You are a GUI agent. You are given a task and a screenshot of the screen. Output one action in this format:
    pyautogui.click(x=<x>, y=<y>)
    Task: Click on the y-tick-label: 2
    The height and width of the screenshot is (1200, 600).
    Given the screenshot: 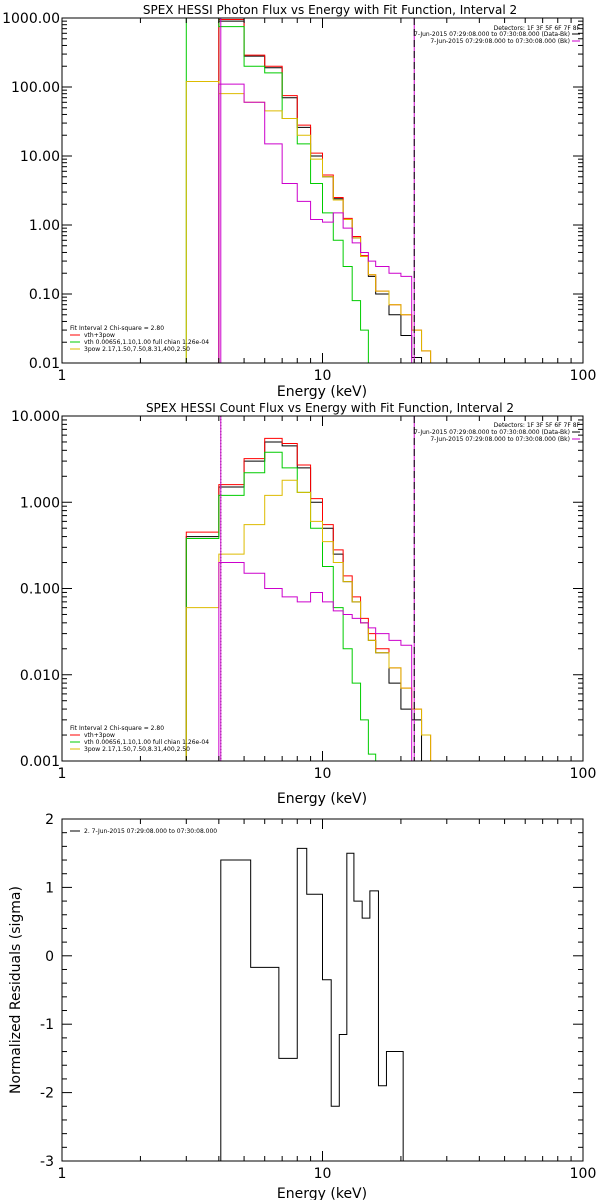 What is the action you would take?
    pyautogui.click(x=49, y=820)
    